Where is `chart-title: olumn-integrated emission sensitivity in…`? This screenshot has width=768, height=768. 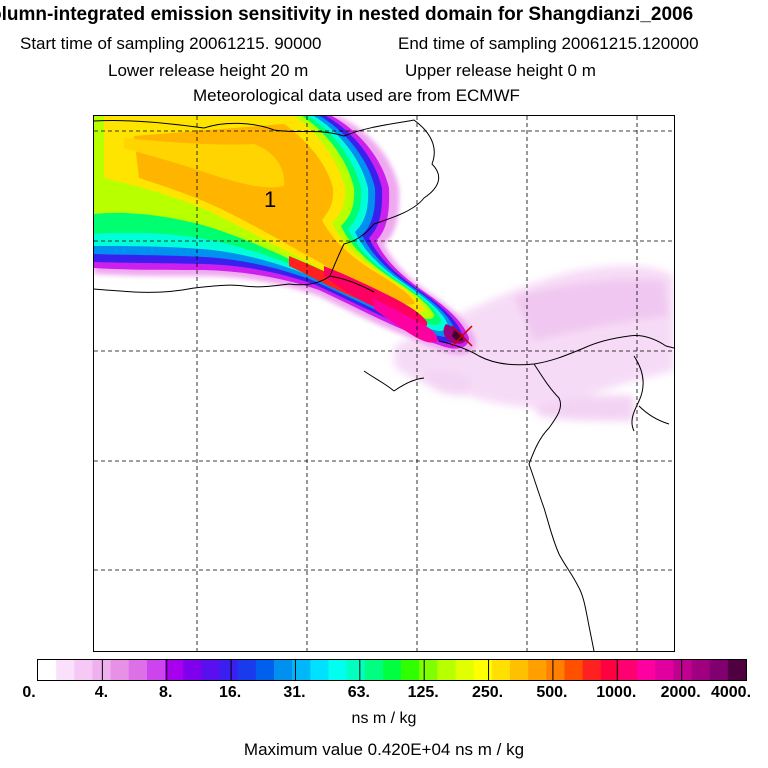 chart-title: olumn-integrated emission sensitivity in… is located at coordinates (347, 14).